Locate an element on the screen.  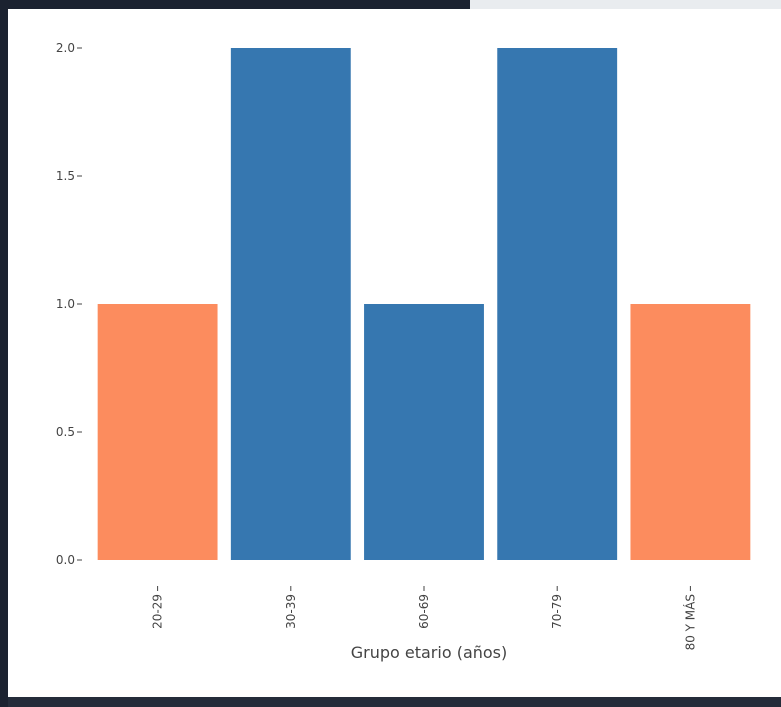
x-axis-title: Grupo etario (años) is located at coordinates (429, 652).